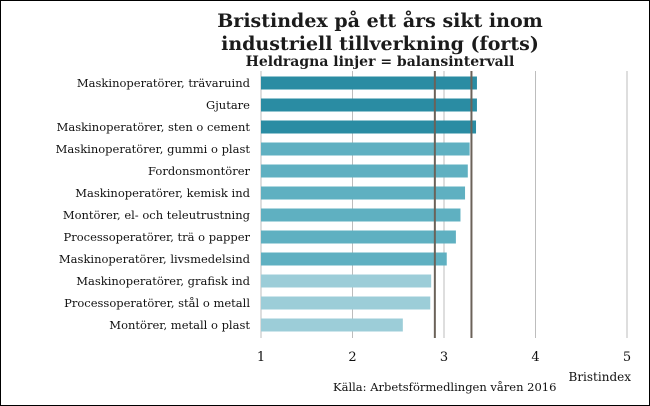 This screenshot has height=406, width=650. What do you see at coordinates (380, 44) in the screenshot?
I see `chart-subtitle: industriell tillverkning (forts)` at bounding box center [380, 44].